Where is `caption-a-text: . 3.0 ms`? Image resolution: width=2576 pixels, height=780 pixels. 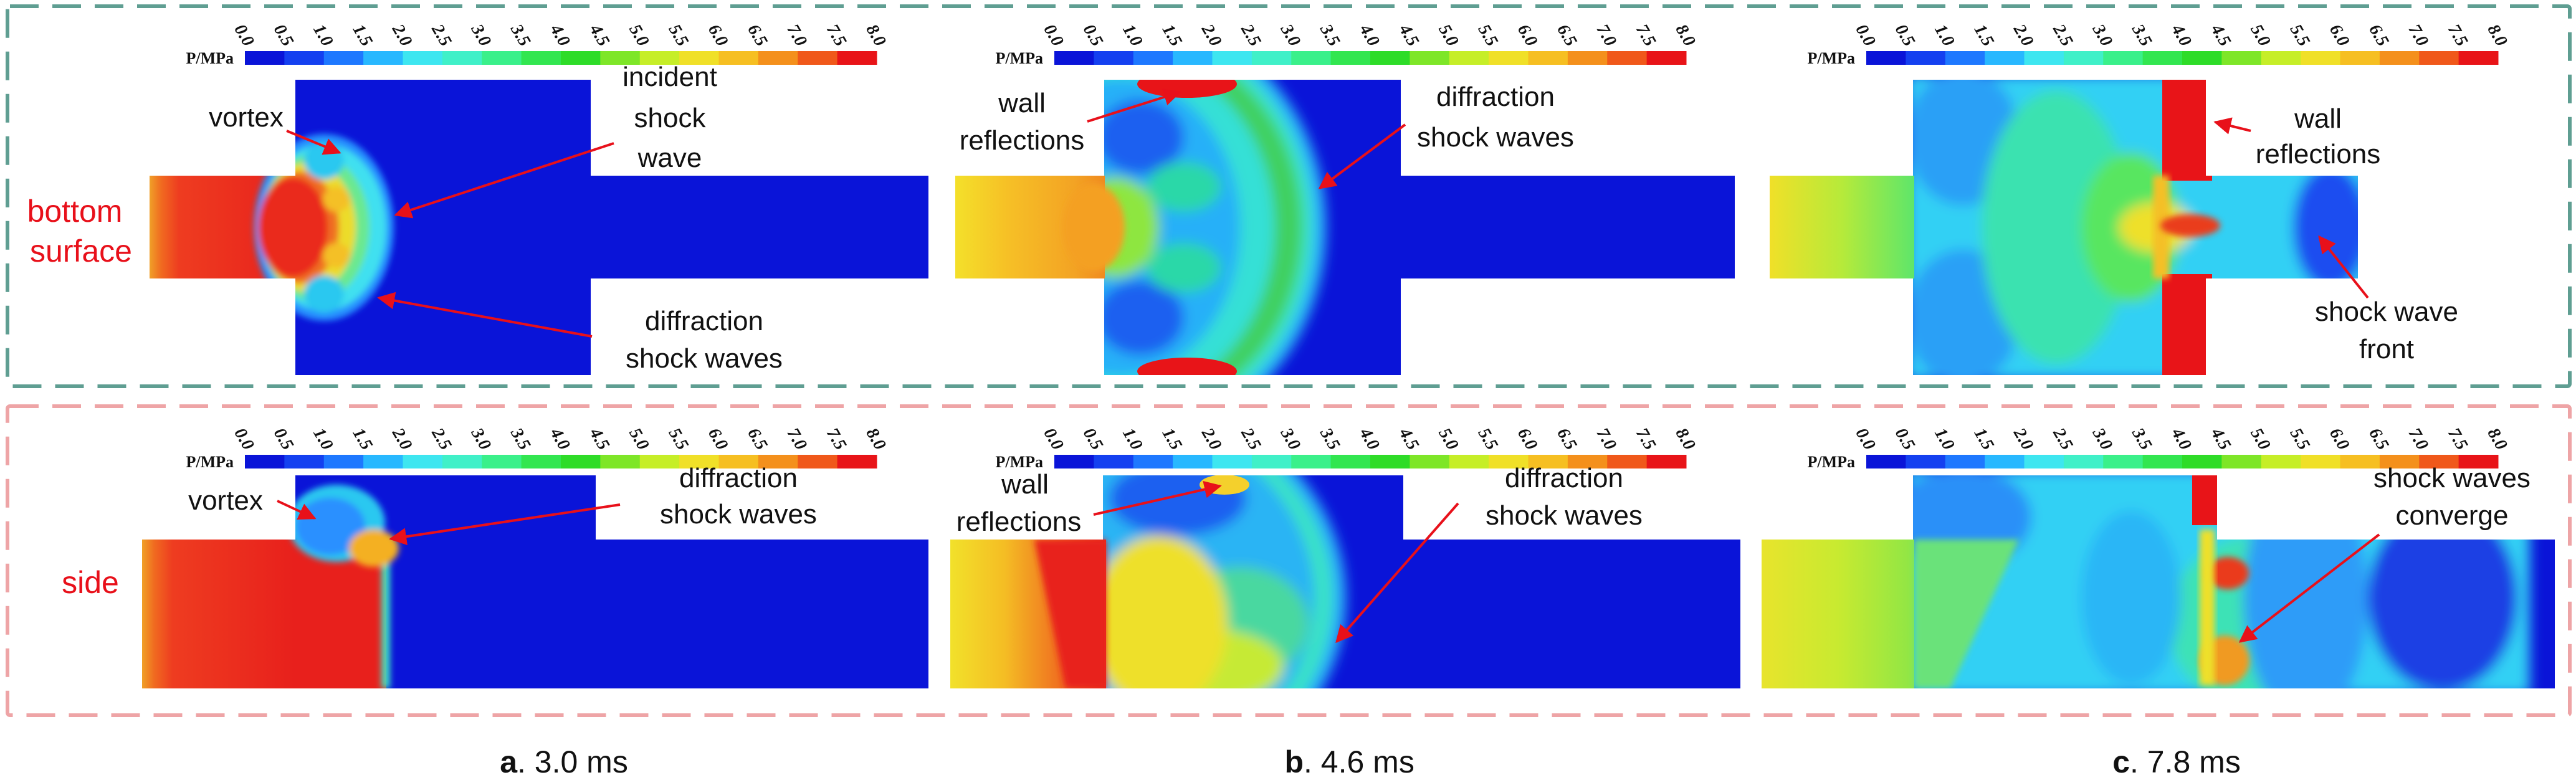 caption-a-text: . 3.0 ms is located at coordinates (572, 761).